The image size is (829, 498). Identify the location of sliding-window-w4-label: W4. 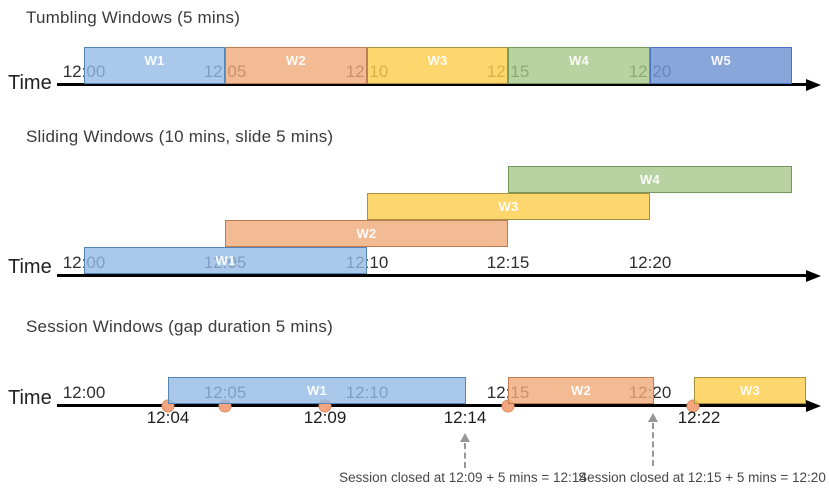
(650, 179).